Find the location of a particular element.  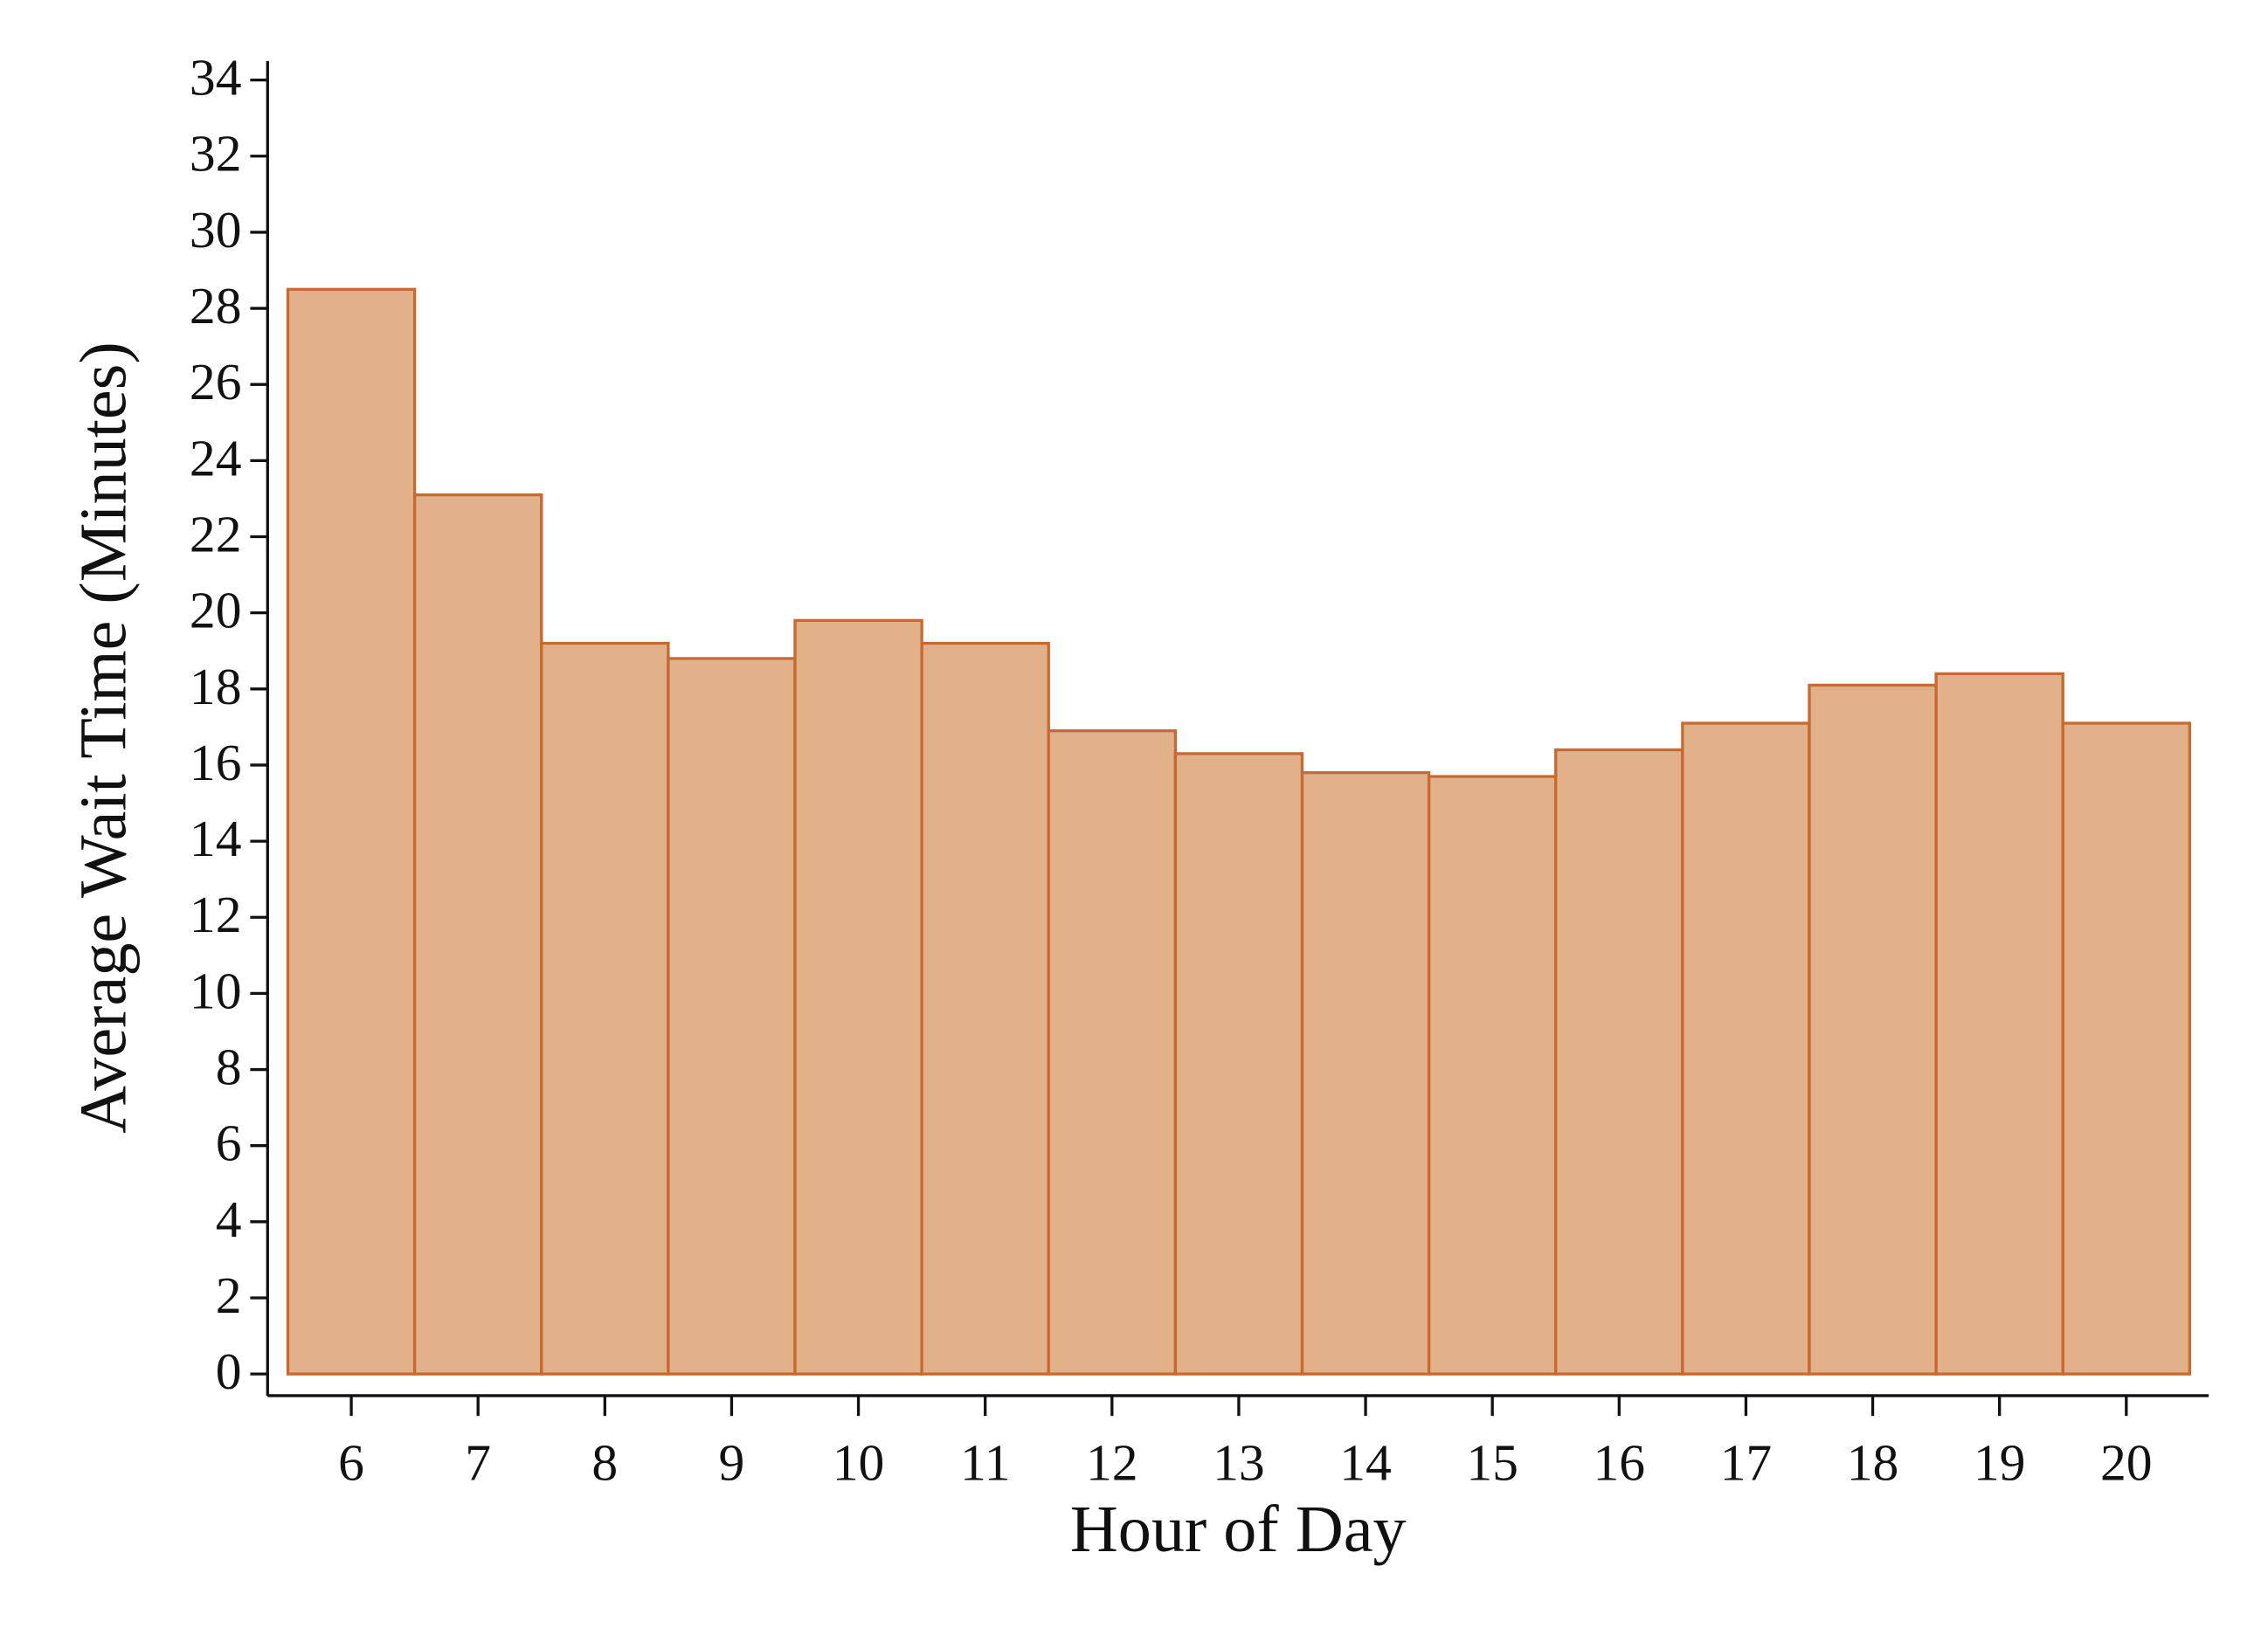

x-tick-label: 14 is located at coordinates (1366, 1462).